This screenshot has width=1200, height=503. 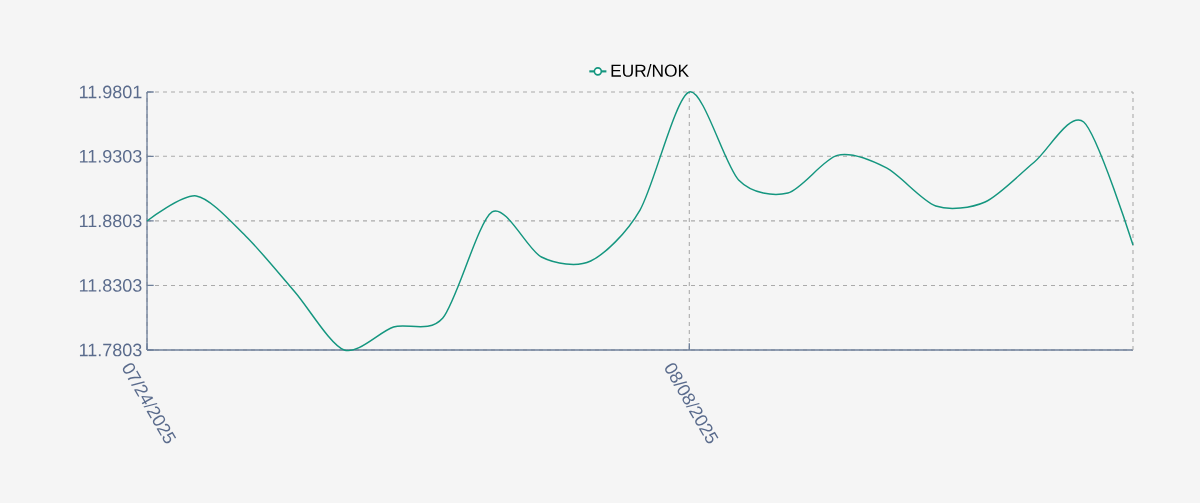 I want to click on y-tick-label: 11.8303, so click(x=110, y=285).